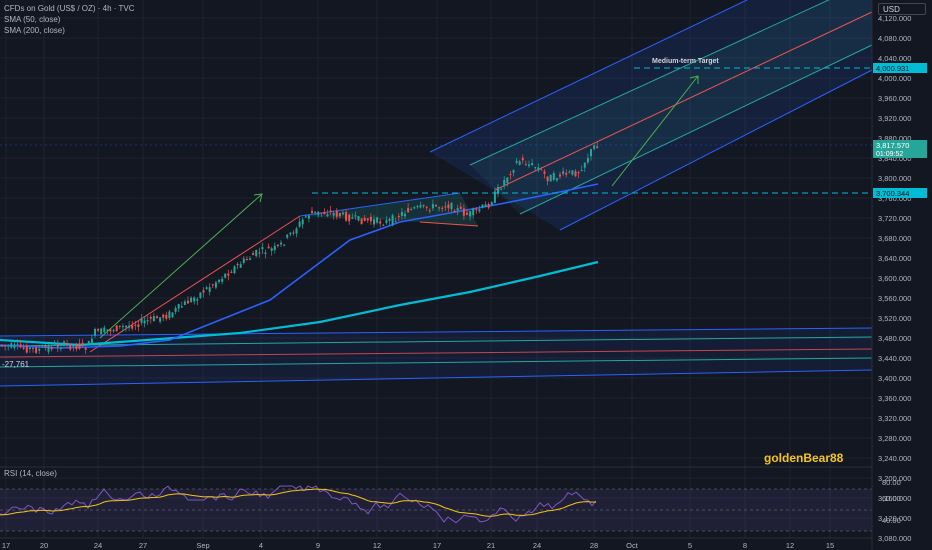 The width and height of the screenshot is (932, 550). What do you see at coordinates (894, 358) in the screenshot?
I see `price-tick-label: 3,440.000` at bounding box center [894, 358].